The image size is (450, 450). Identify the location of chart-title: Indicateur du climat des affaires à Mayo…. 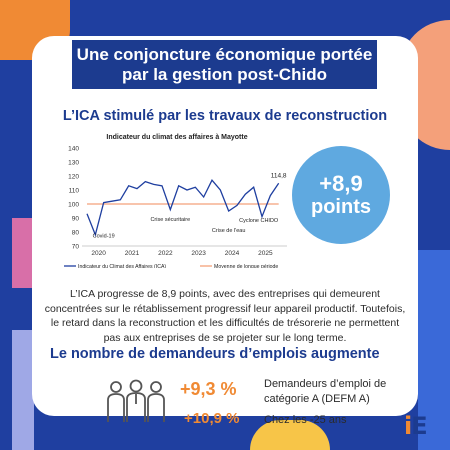
(176, 137).